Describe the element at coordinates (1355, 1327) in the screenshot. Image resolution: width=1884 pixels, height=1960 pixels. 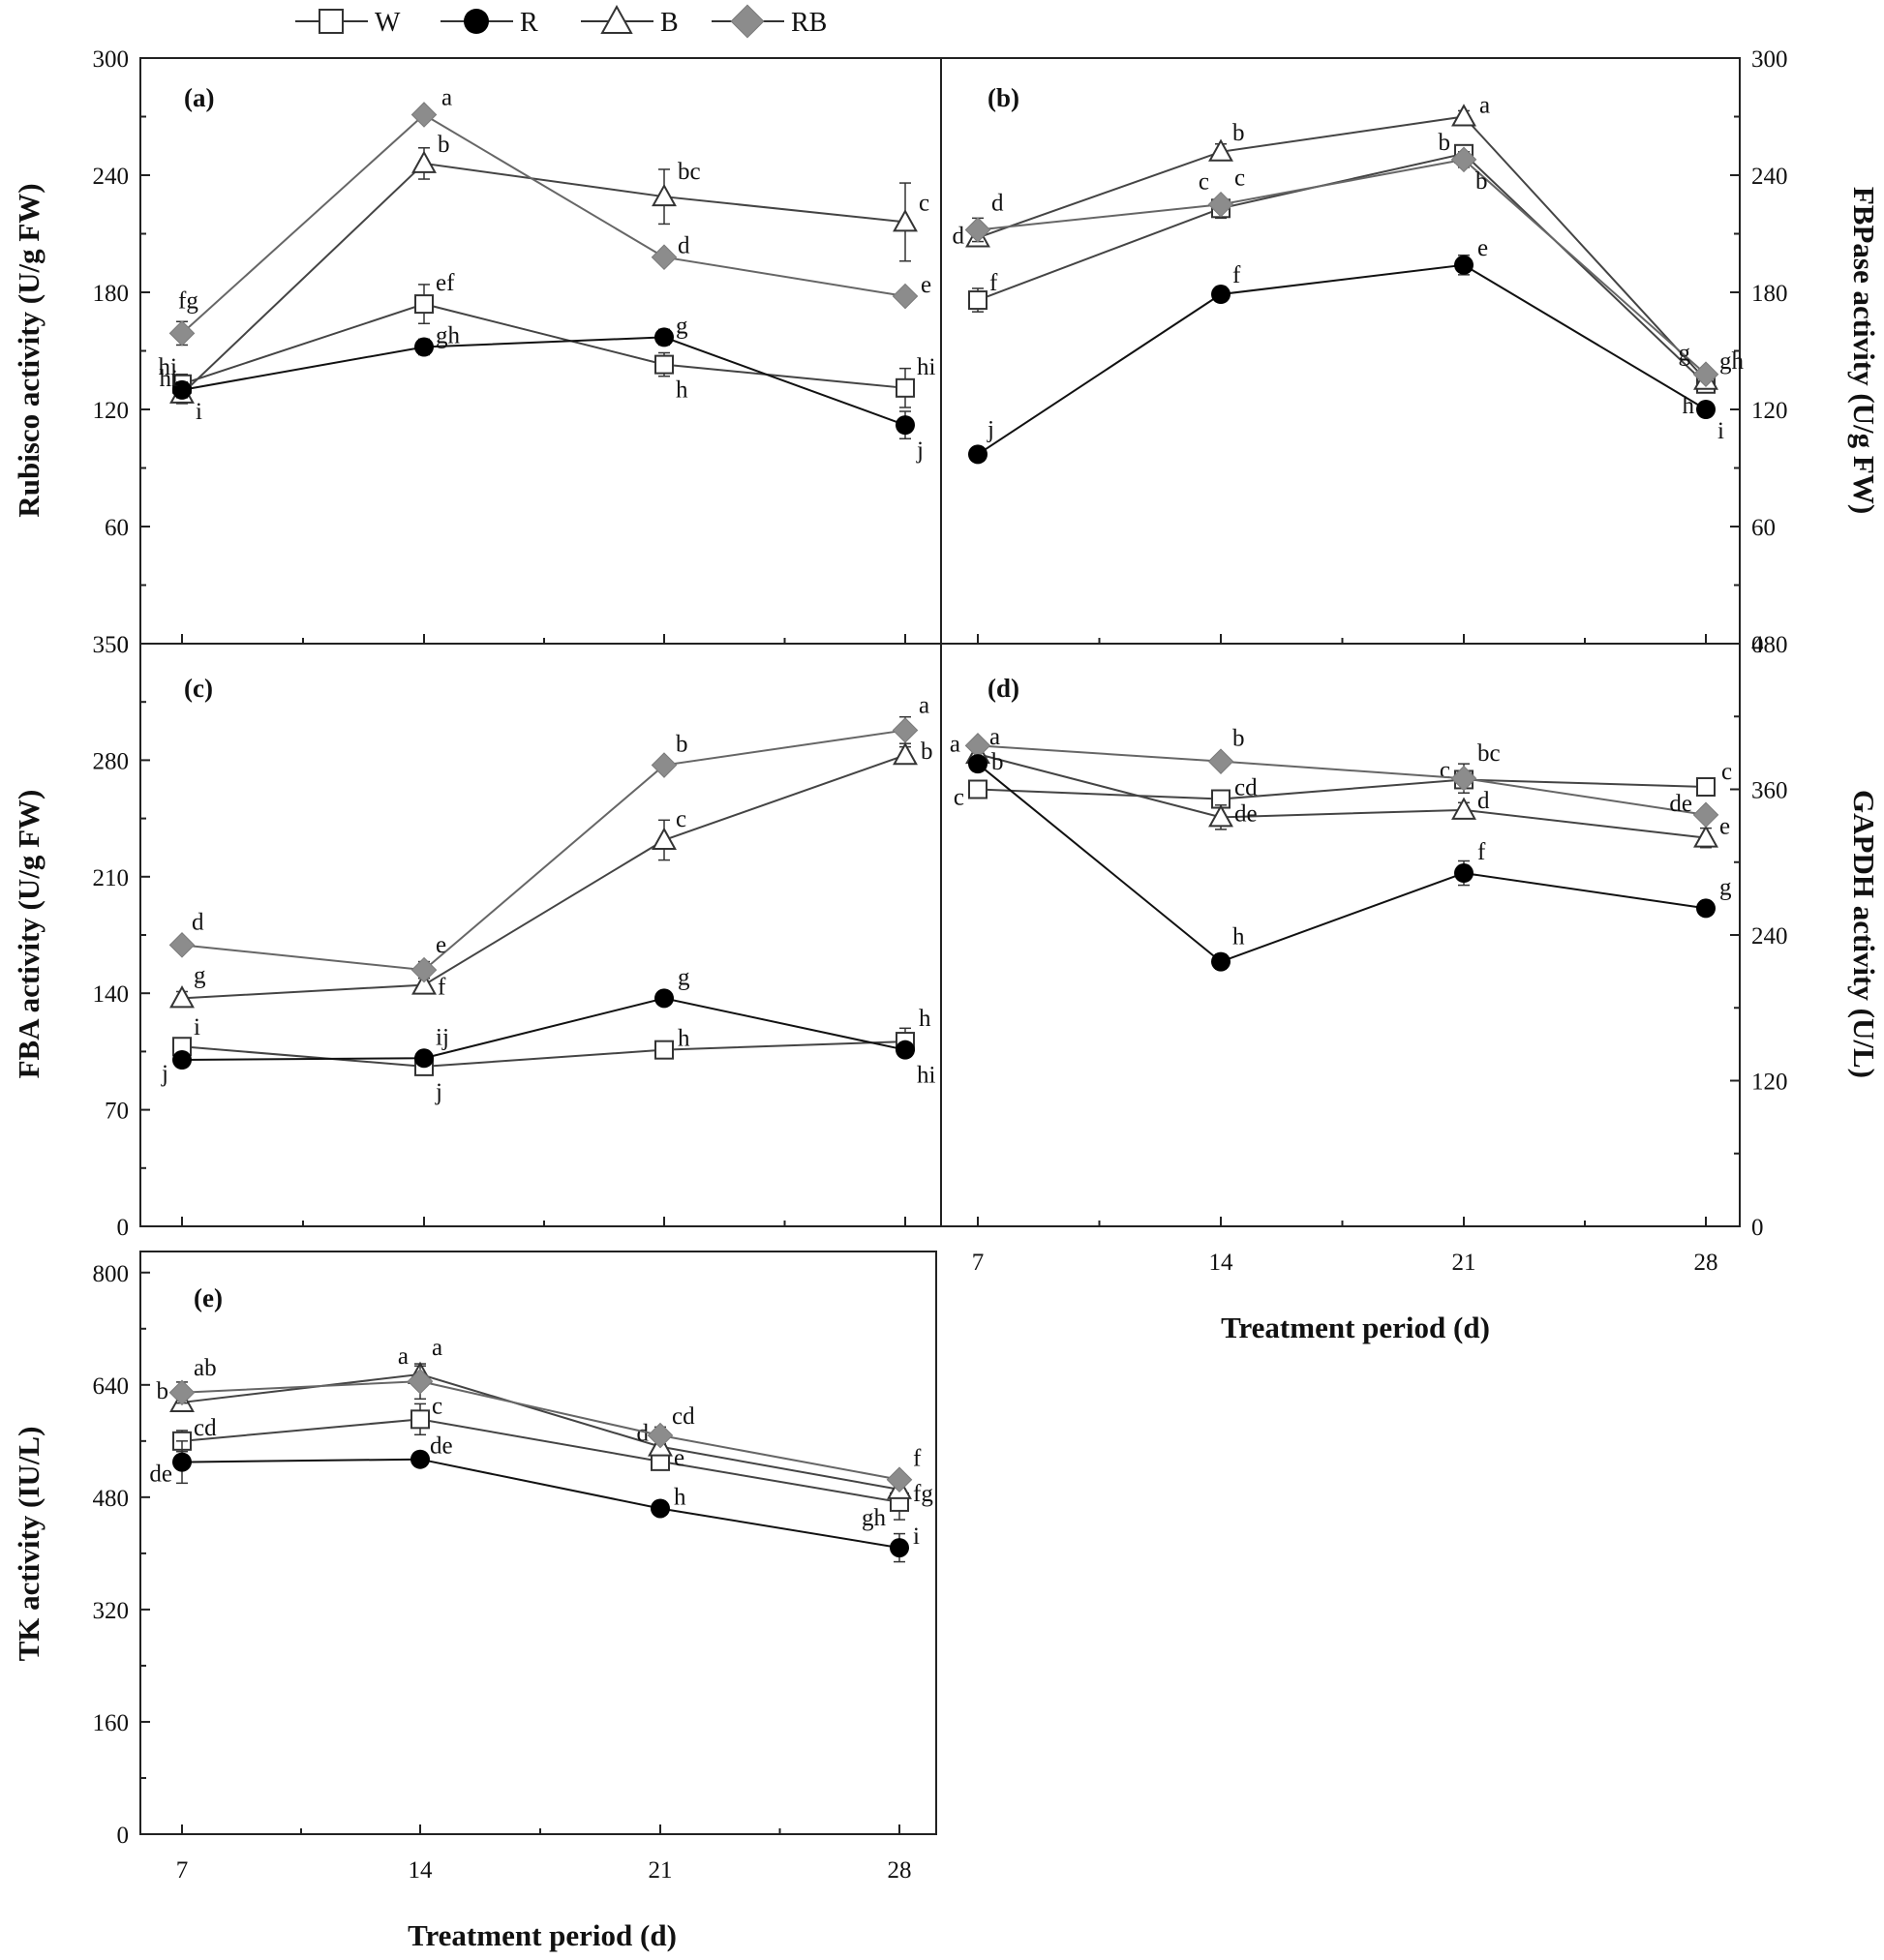
I see `x-axis-title-right: Treatment period (d)` at that location.